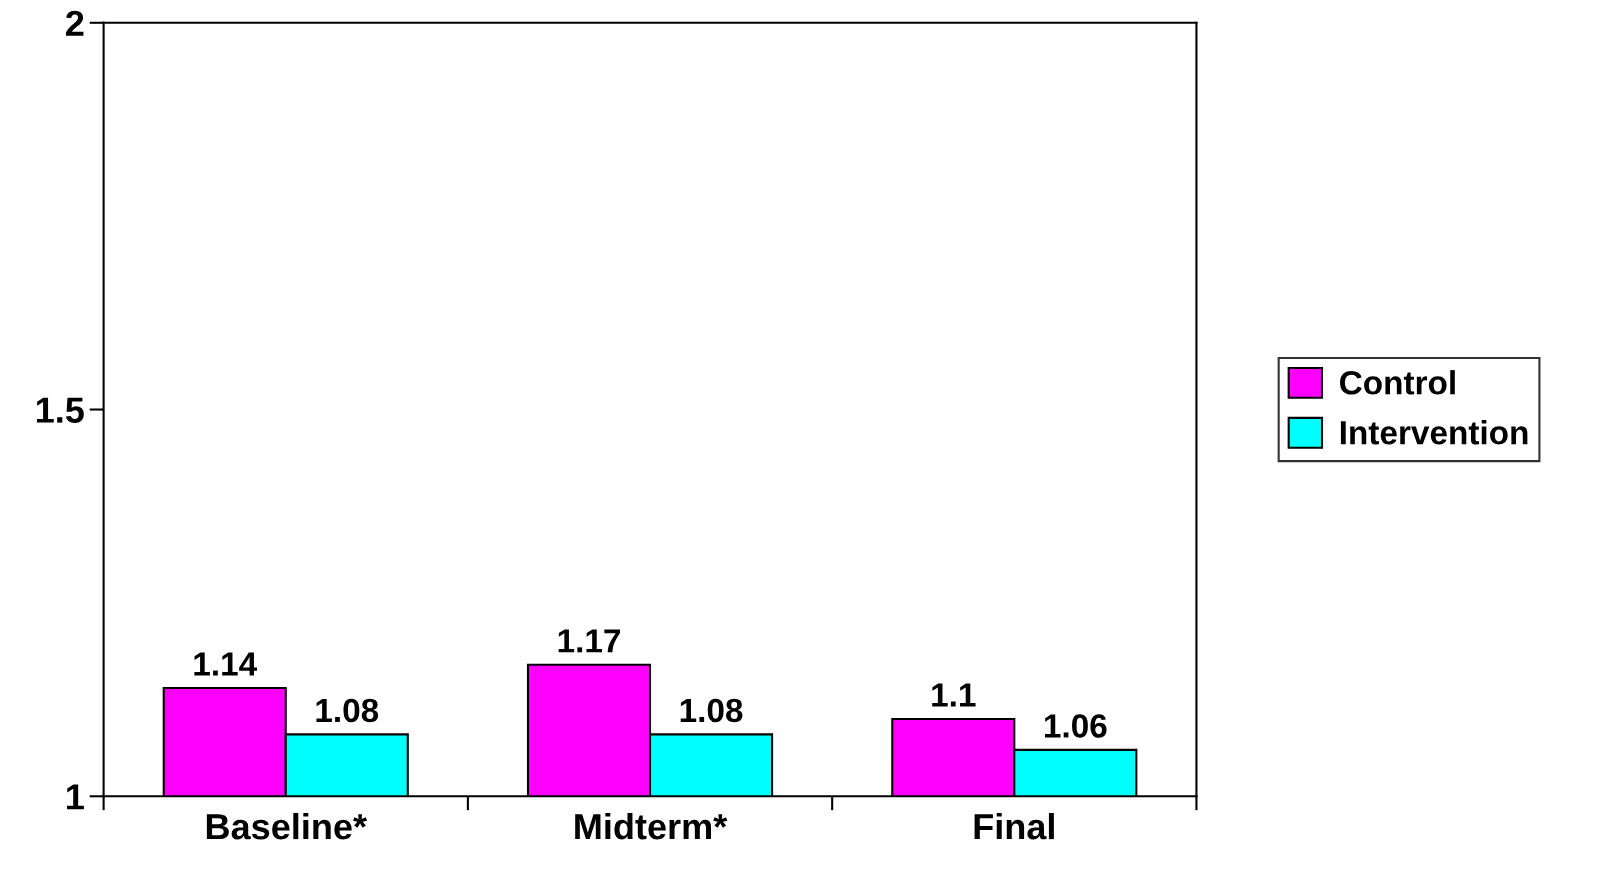 This screenshot has width=1619, height=876. I want to click on x-tick-label: Midterm*, so click(651, 826).